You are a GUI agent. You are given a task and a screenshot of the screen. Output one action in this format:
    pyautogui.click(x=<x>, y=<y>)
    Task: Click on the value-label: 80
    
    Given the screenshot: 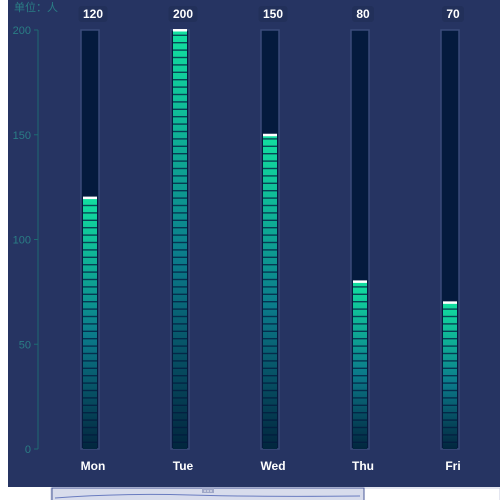 What is the action you would take?
    pyautogui.click(x=363, y=14)
    